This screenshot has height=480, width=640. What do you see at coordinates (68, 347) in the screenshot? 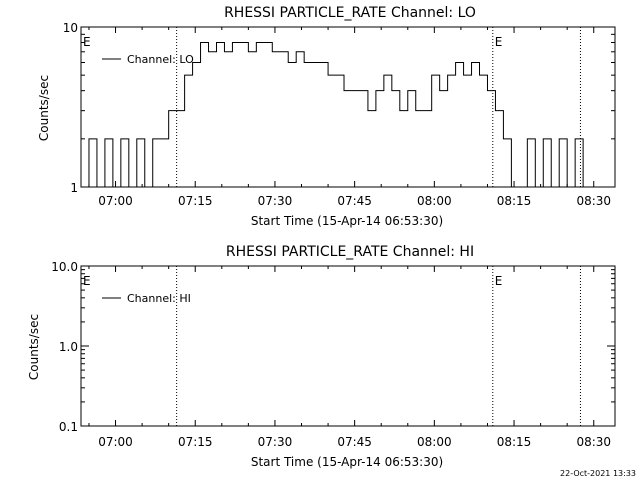
I see `y-tick-label: 1.0` at bounding box center [68, 347].